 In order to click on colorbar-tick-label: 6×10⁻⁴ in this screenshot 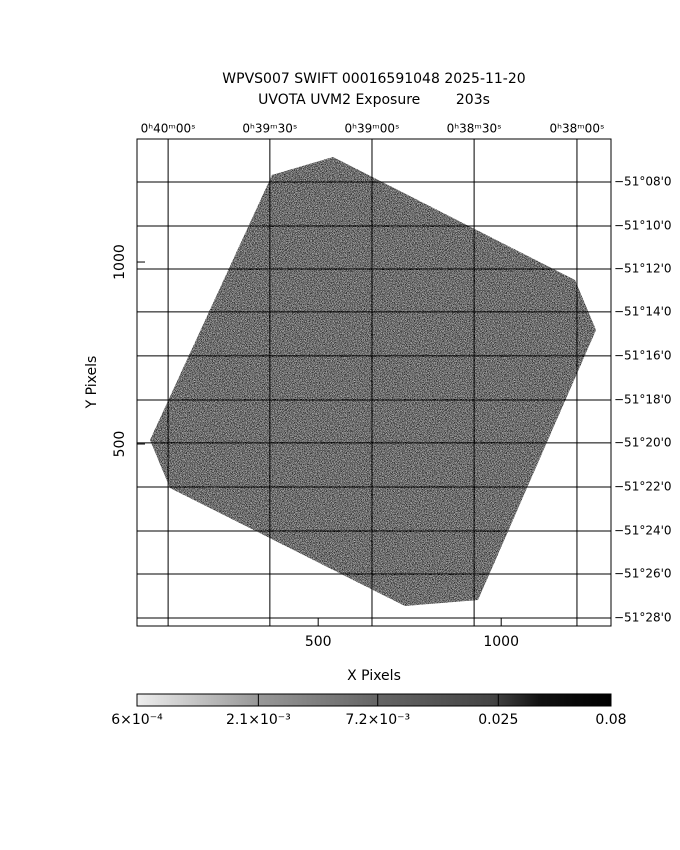, I will do `click(137, 720)`.